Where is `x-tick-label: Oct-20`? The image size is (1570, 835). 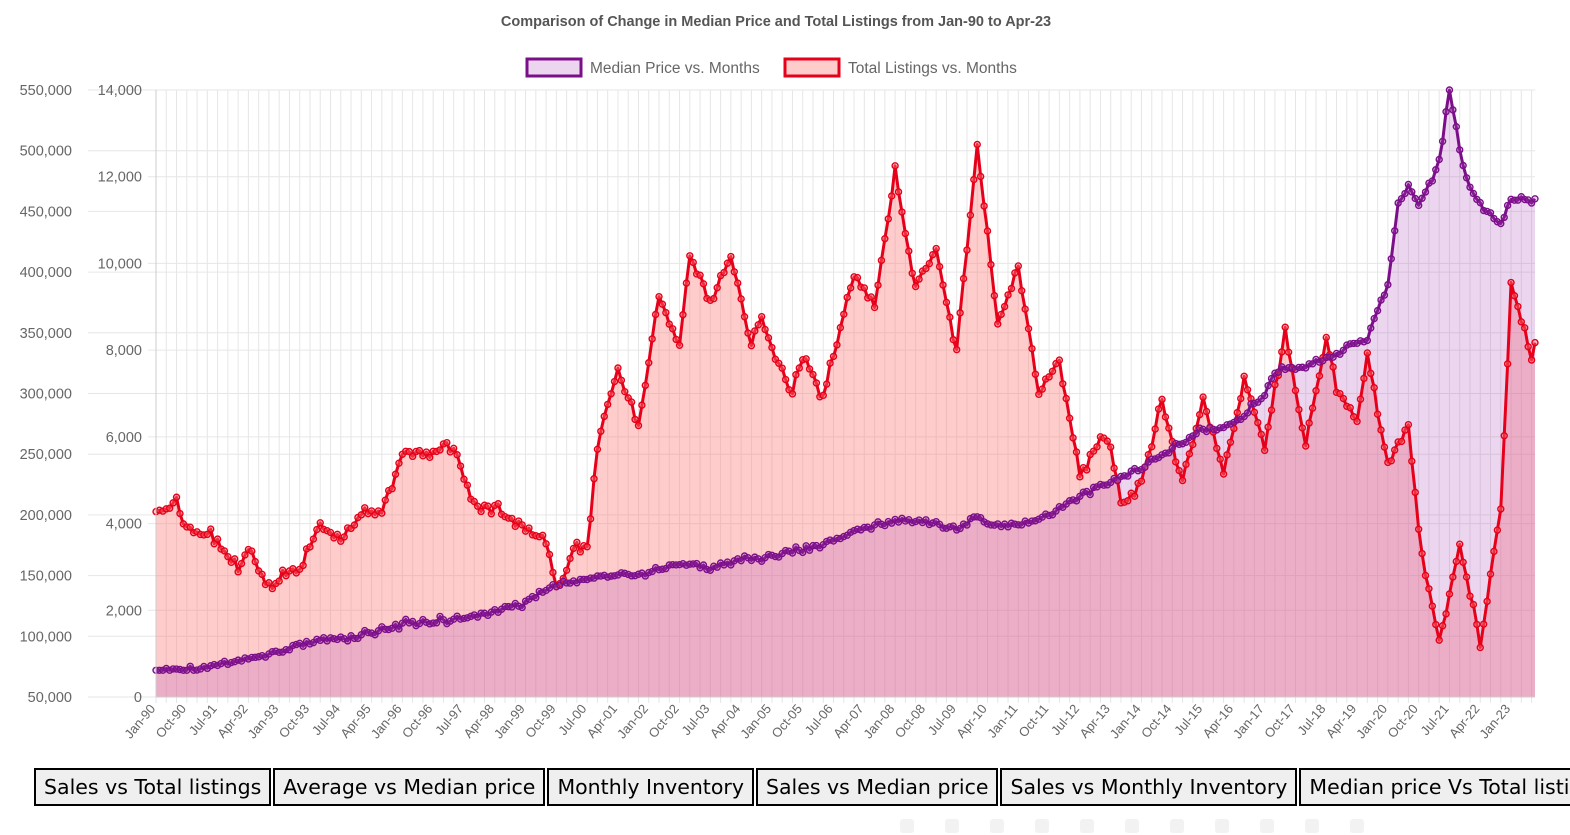
x-tick-label: Oct-20 is located at coordinates (1402, 721).